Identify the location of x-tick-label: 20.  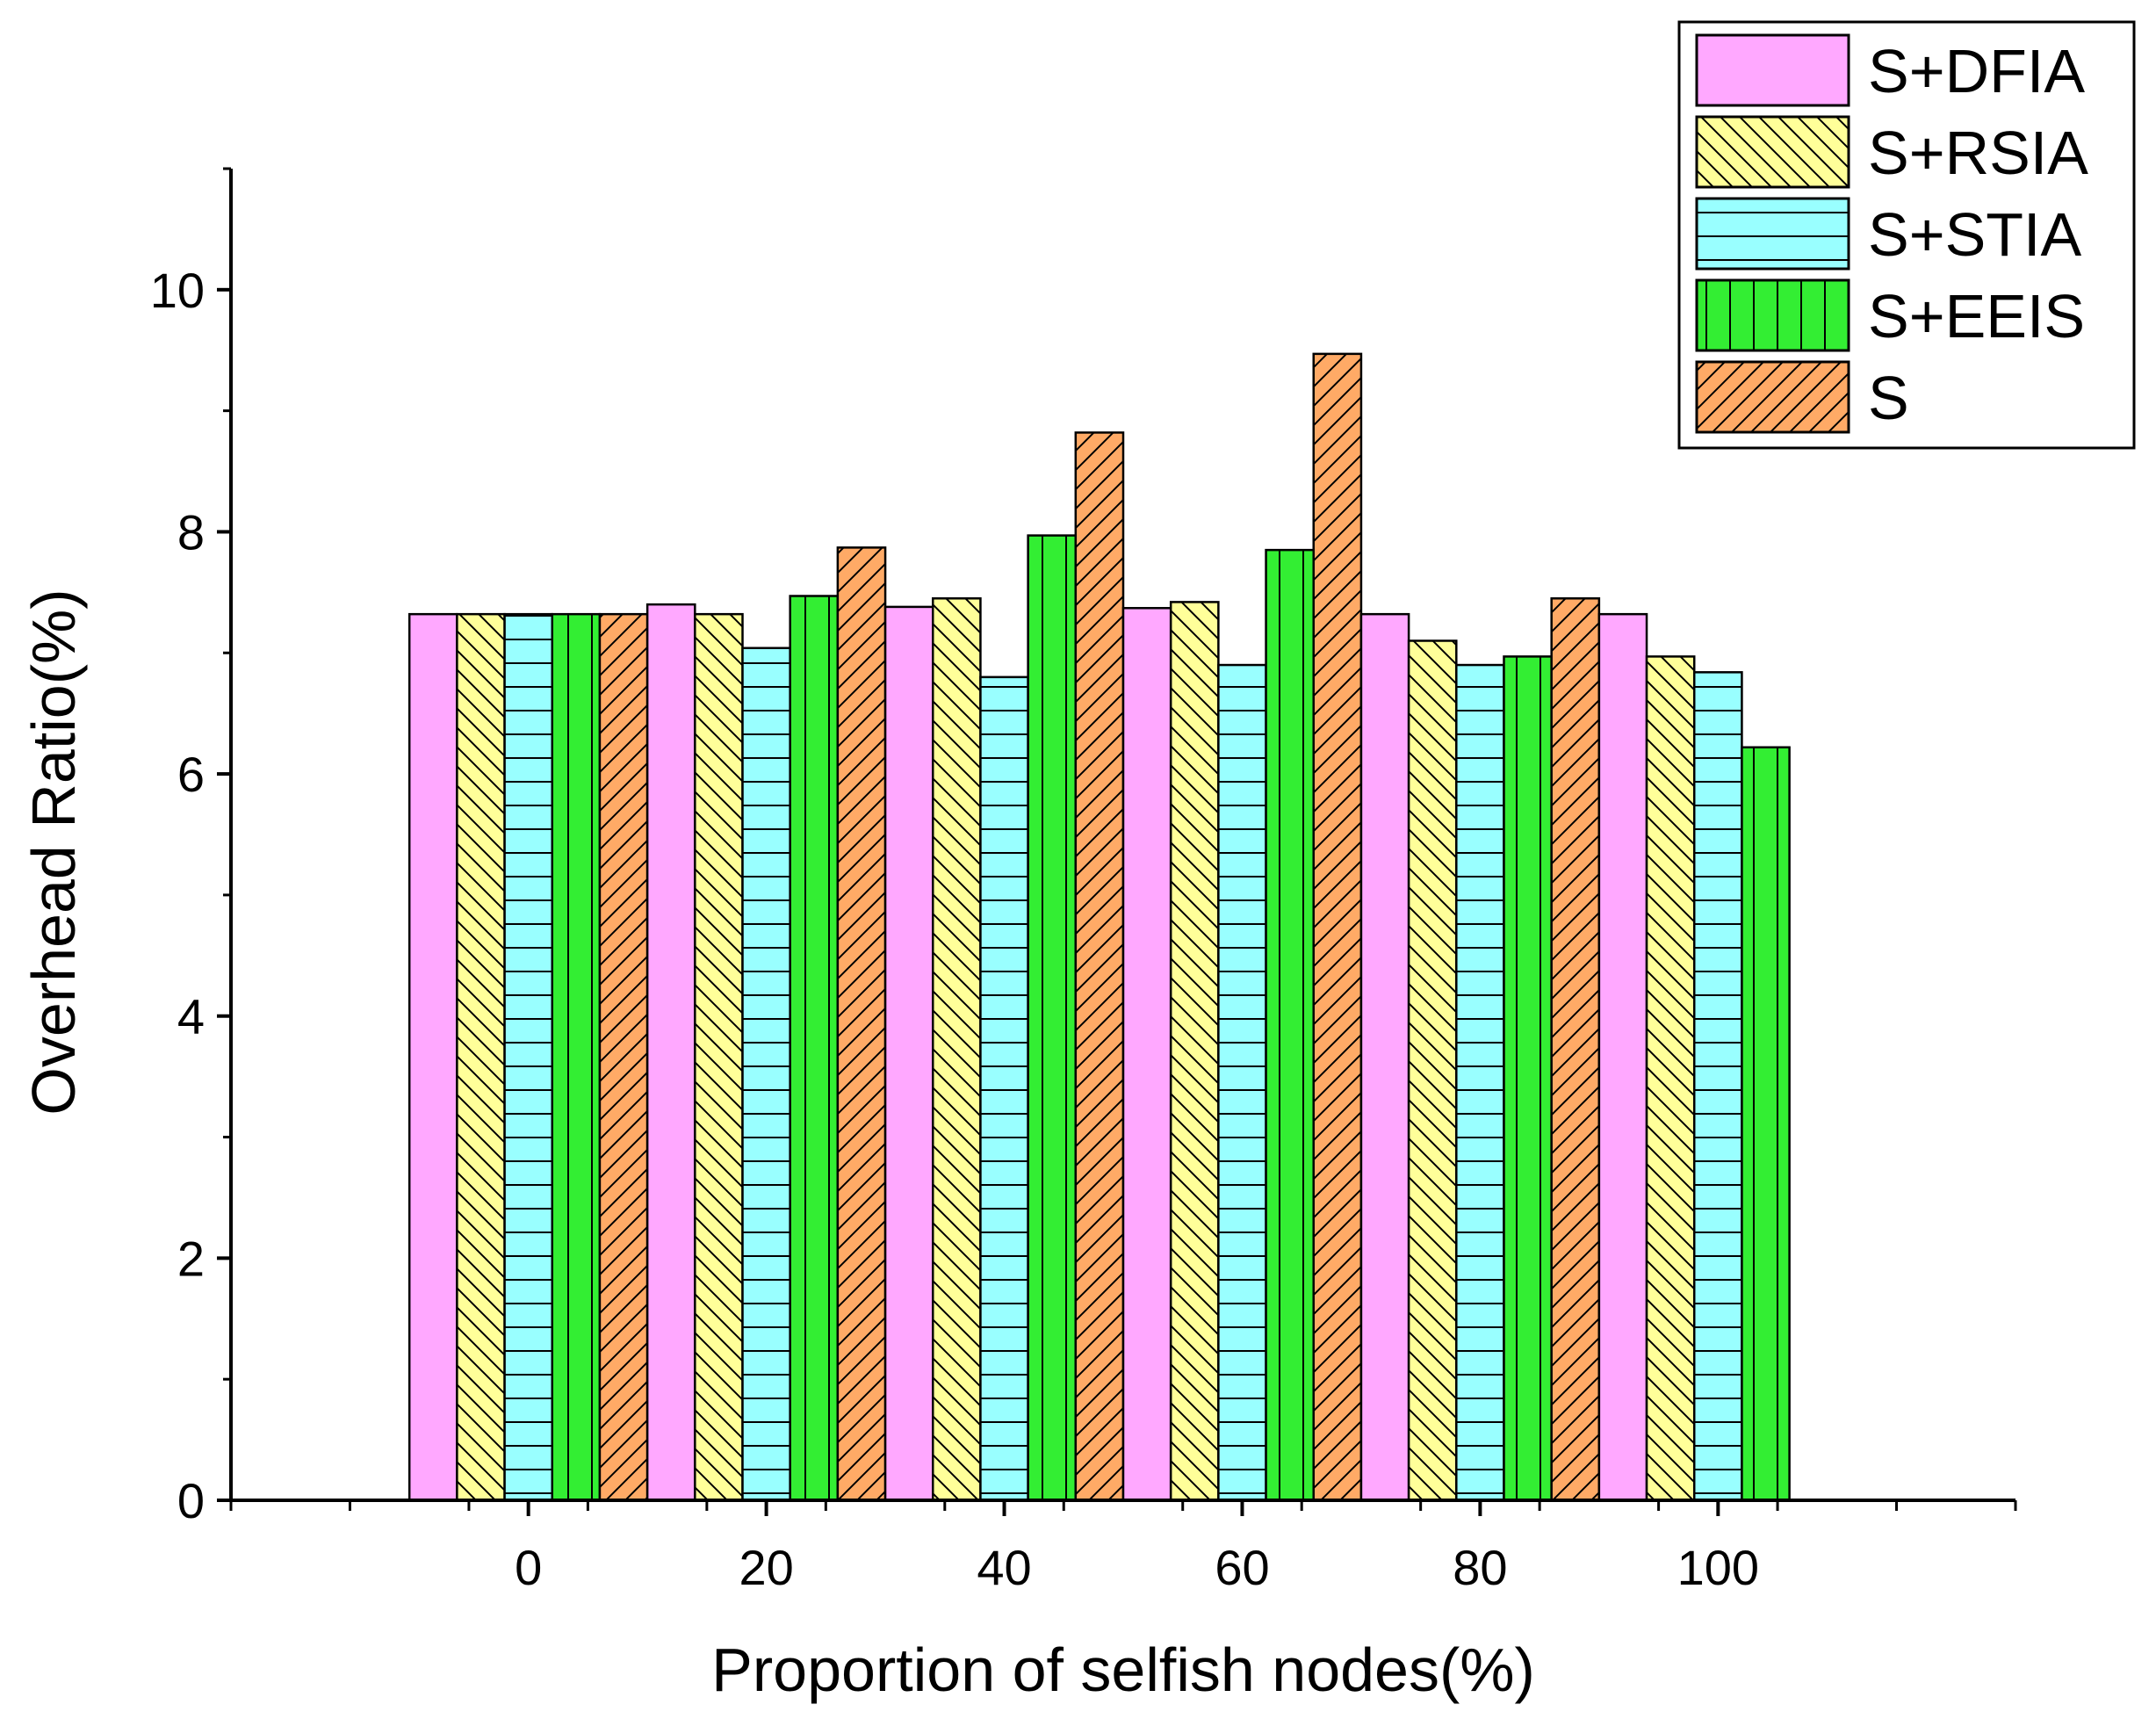
(766, 1567).